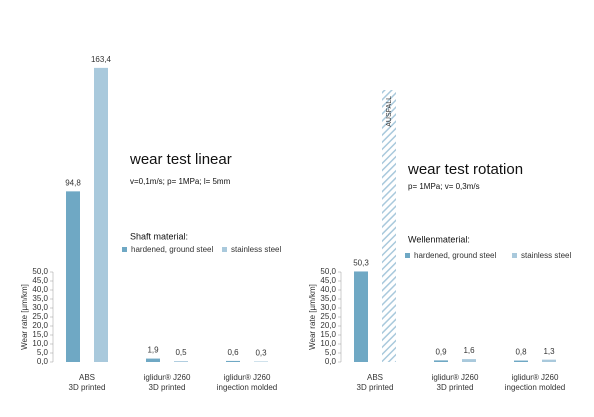 The image size is (594, 417). I want to click on value-label: 0,9, so click(441, 351).